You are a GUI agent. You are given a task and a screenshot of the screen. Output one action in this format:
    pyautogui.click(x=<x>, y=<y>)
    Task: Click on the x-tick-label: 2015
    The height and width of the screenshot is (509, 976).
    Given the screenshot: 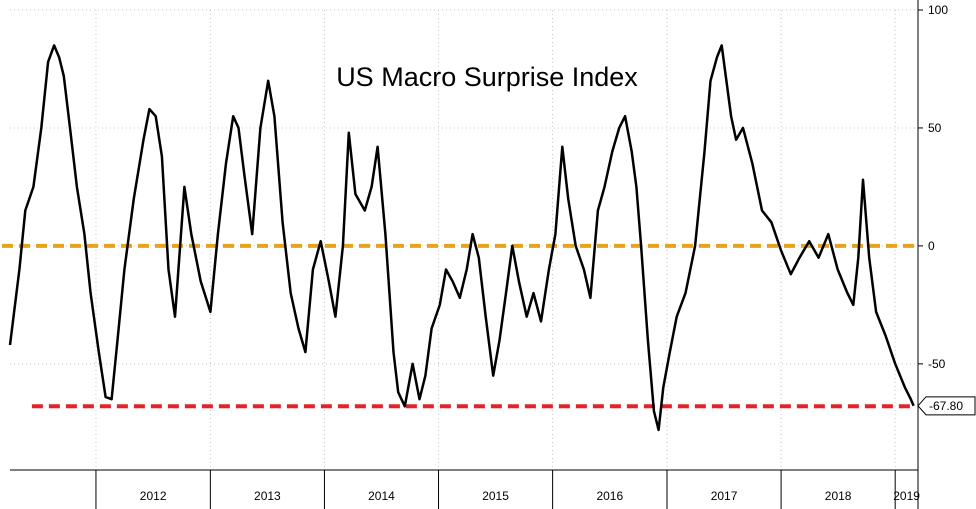 What is the action you would take?
    pyautogui.click(x=495, y=496)
    